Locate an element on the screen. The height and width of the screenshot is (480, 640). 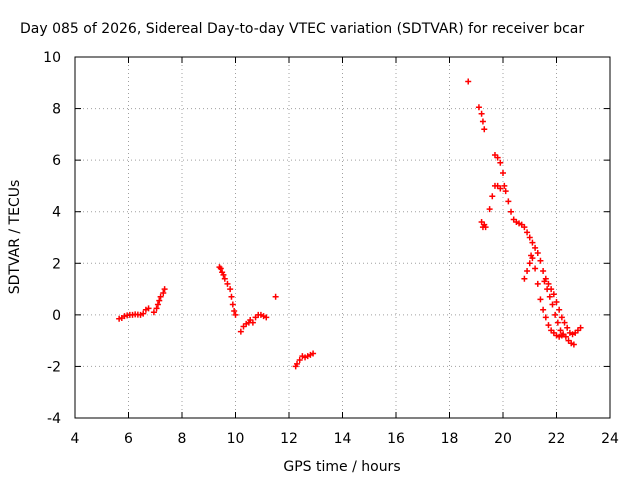
x-tick-label: 20 is located at coordinates (503, 439).